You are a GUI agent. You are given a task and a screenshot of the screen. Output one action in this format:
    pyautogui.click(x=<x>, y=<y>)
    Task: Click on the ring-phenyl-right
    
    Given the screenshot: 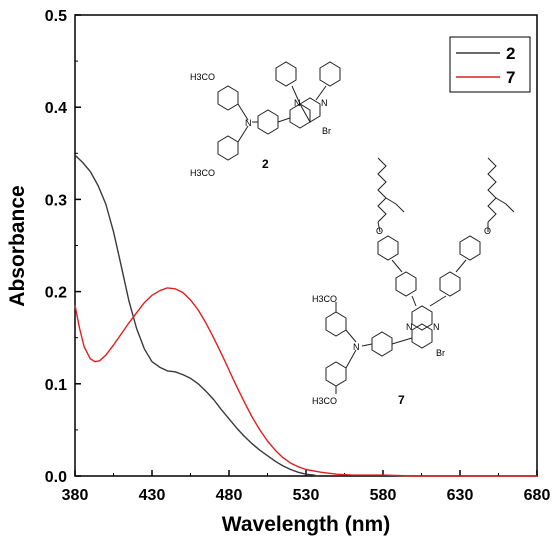 What is the action you would take?
    pyautogui.click(x=330, y=74)
    